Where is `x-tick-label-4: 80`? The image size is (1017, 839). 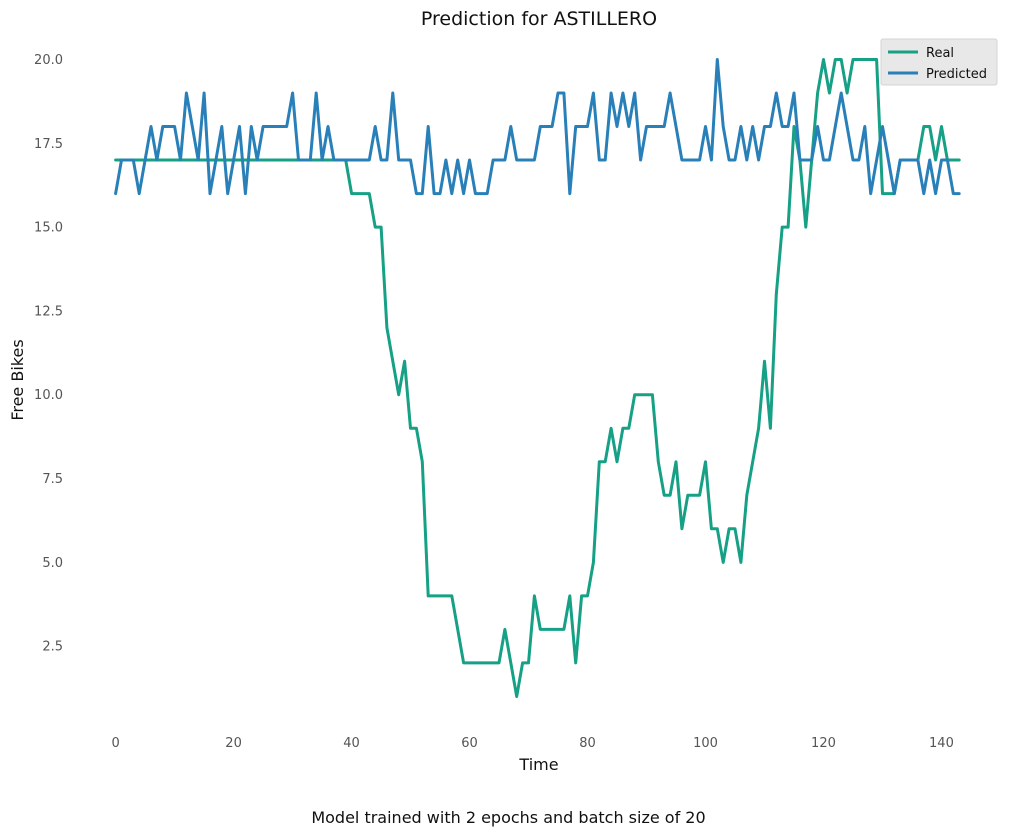
x-tick-label-4: 80 is located at coordinates (587, 743).